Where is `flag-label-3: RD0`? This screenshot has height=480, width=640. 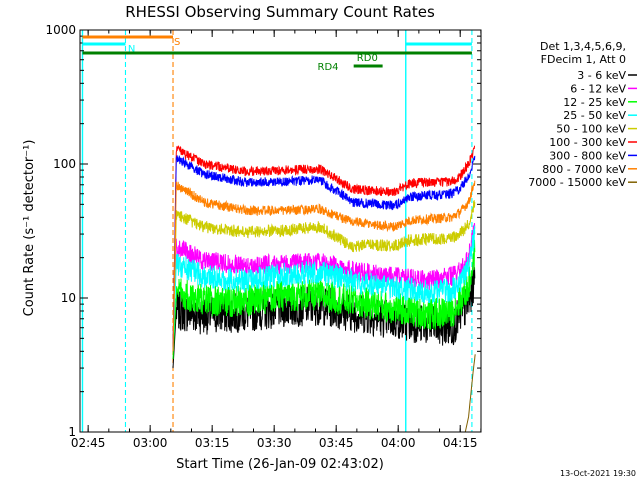 flag-label-3: RD0 is located at coordinates (367, 58).